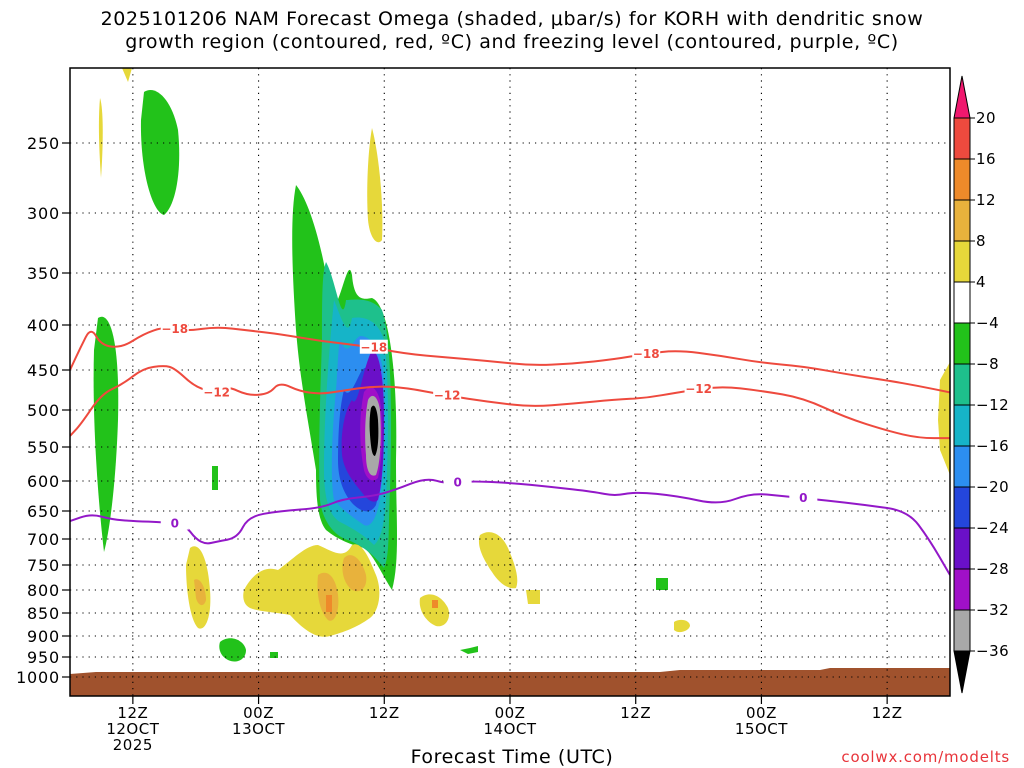 The image size is (1024, 768). I want to click on x-tick-label: 15OCT, so click(761, 729).